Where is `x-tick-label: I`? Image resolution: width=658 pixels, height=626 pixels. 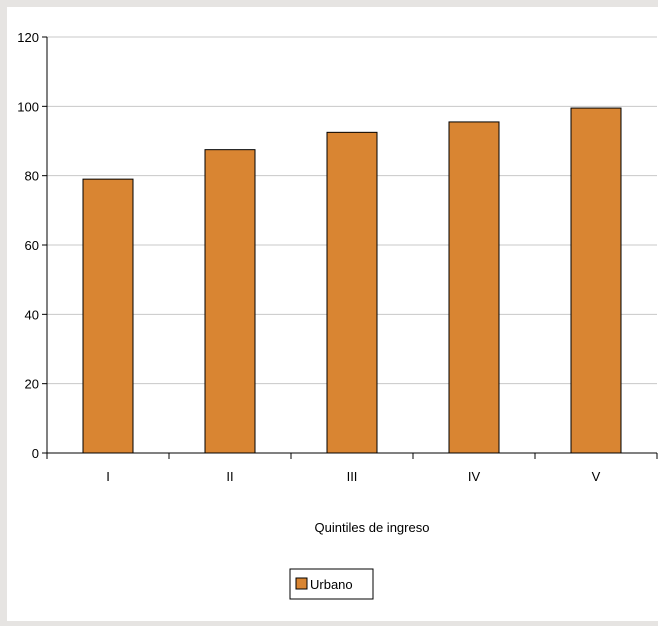 x-tick-label: I is located at coordinates (108, 476).